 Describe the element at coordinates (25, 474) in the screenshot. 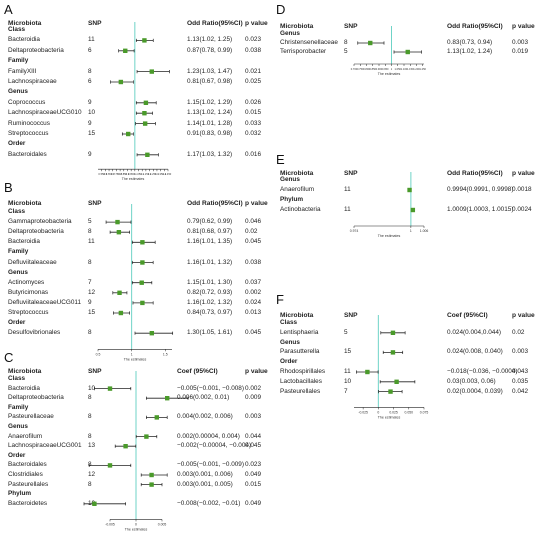

I see `row-taxon: Clostridiales` at that location.